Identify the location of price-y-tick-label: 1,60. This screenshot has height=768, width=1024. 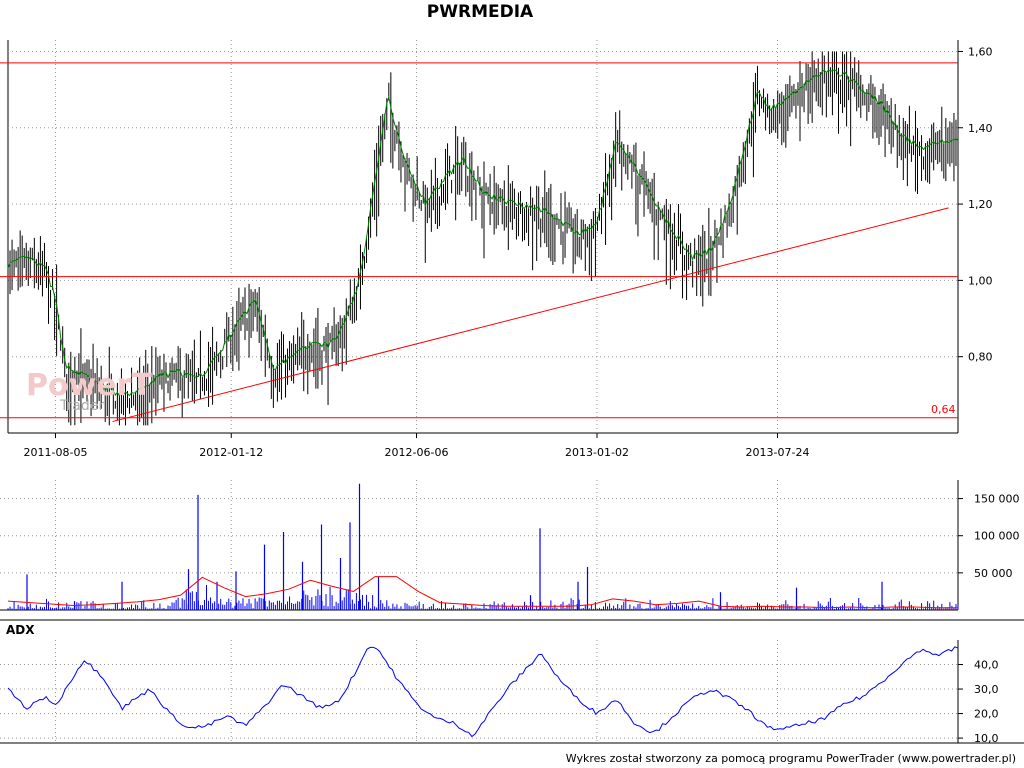
(980, 51).